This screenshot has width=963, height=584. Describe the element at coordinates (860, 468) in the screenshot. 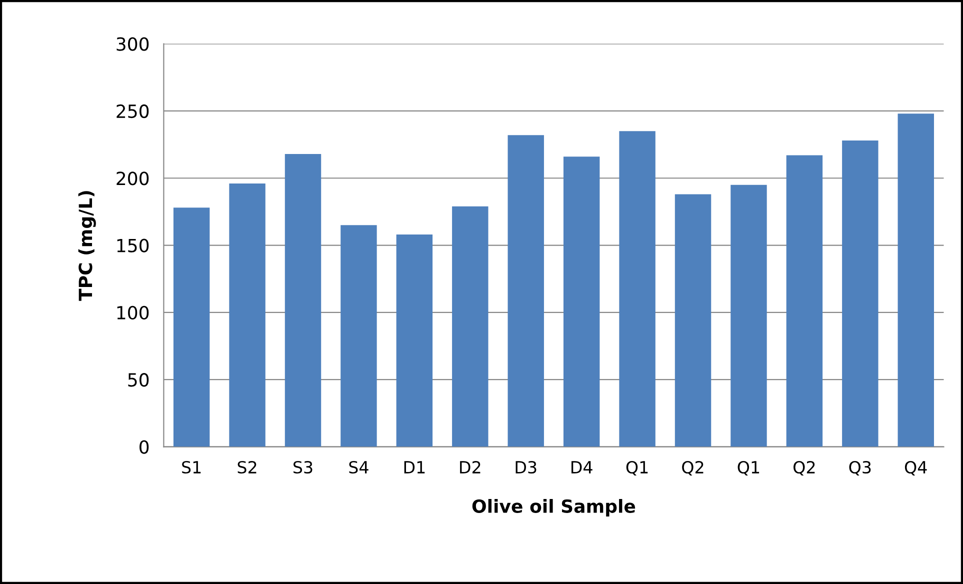

I see `x-tick-label: Q3` at that location.